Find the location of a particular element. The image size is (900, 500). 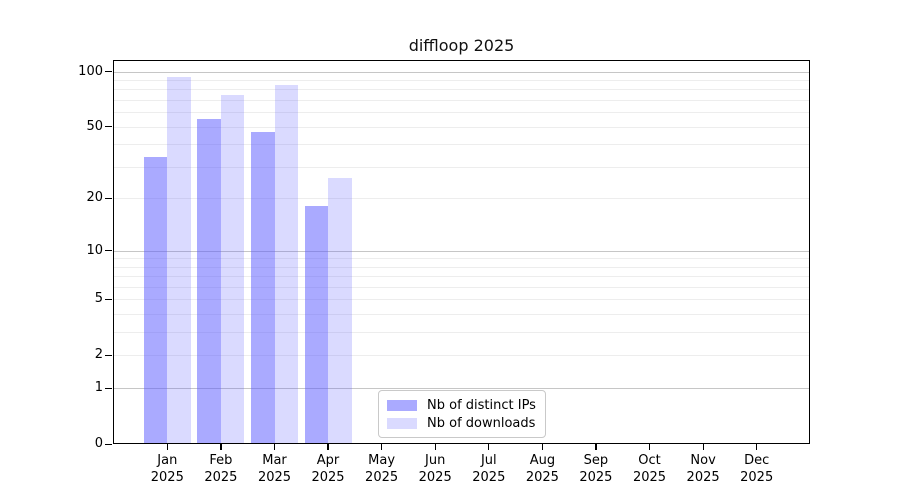

ytick-label-50: 50 is located at coordinates (94, 126).